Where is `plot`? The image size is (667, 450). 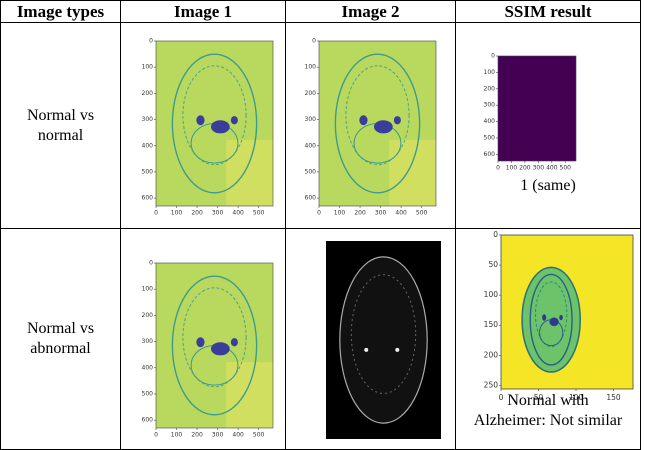 plot is located at coordinates (383, 340).